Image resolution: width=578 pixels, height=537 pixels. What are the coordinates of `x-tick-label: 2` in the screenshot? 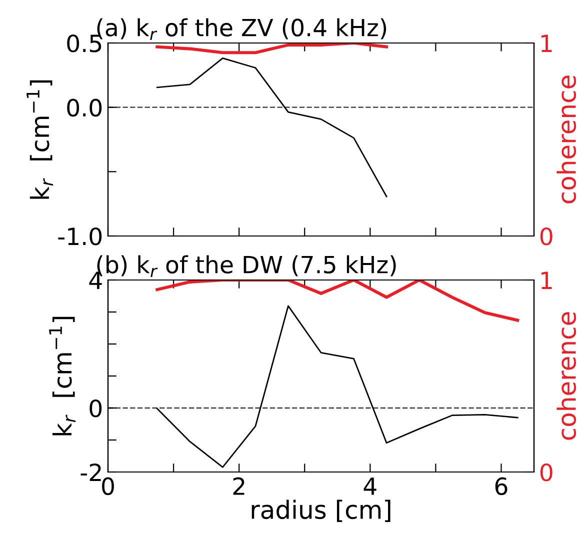 It's located at (238, 486).